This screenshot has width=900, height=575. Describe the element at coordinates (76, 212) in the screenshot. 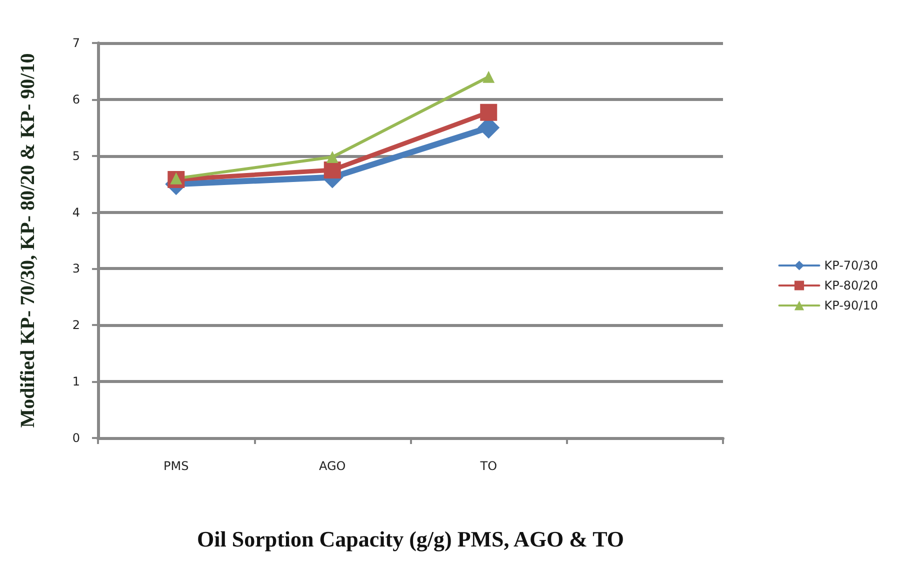

I see `y-tick-label: 4` at that location.